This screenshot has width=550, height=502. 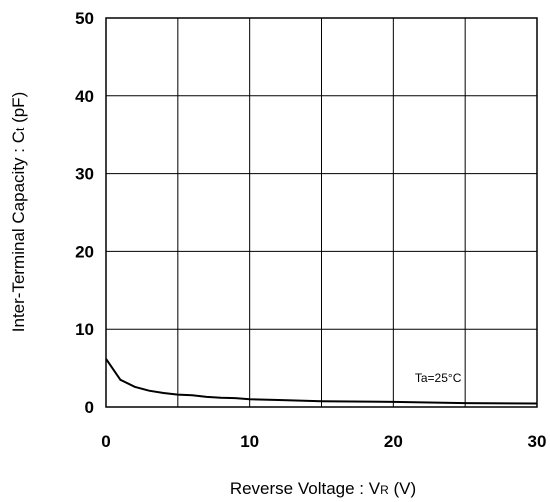 I want to click on y-axis-label-subscript: t, so click(x=20, y=129).